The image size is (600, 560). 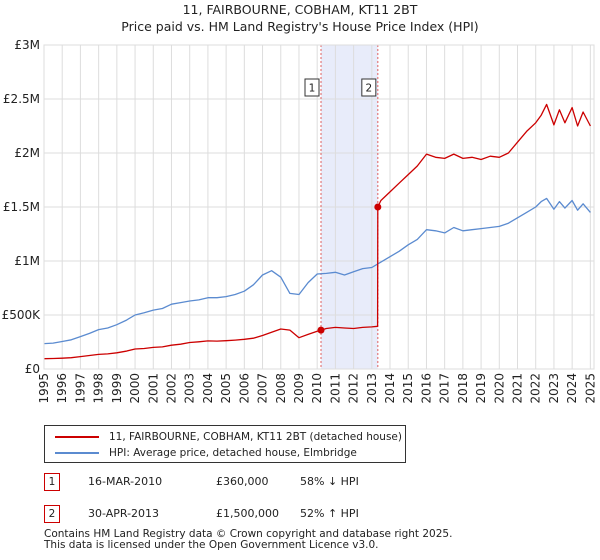 What do you see at coordinates (21, 207) in the screenshot?
I see `y-tick-label: £1.5M` at bounding box center [21, 207].